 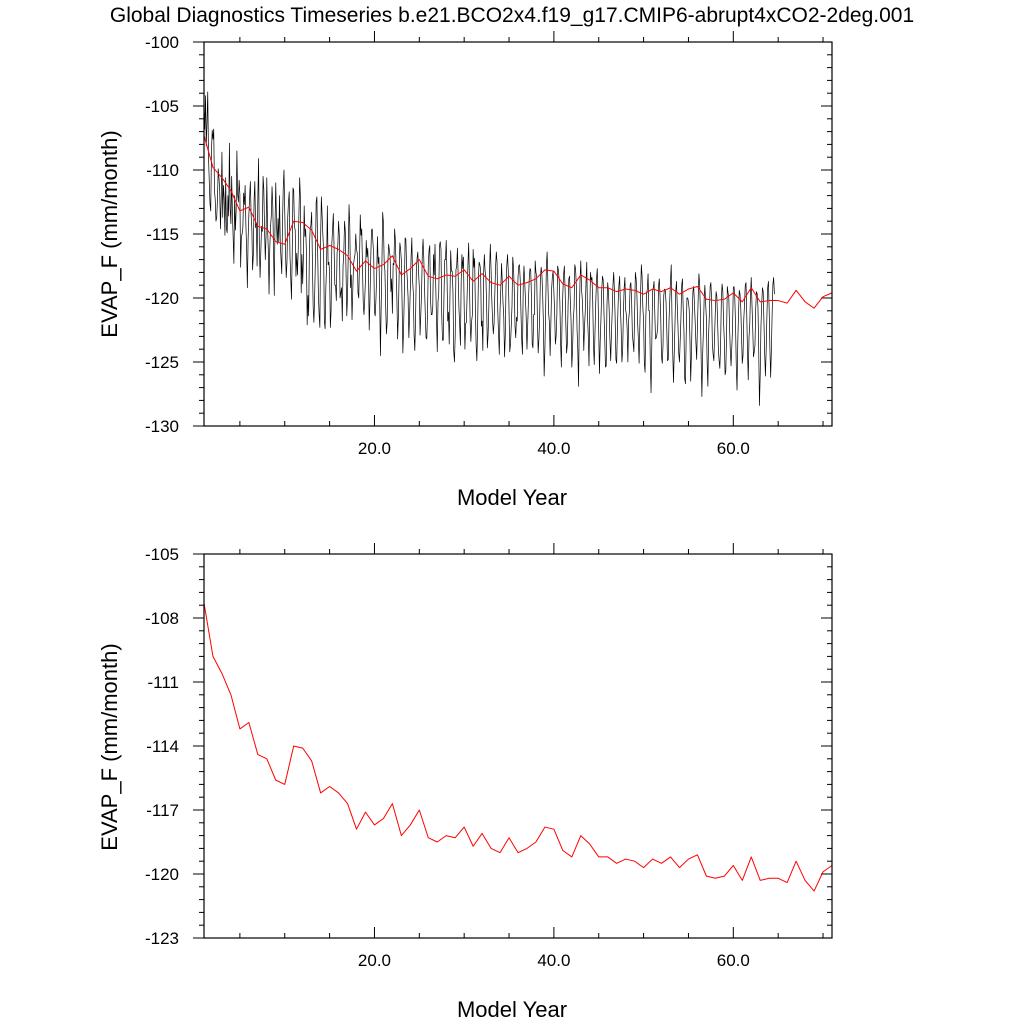 I want to click on bottom-y-tick-label: -111, so click(x=163, y=682).